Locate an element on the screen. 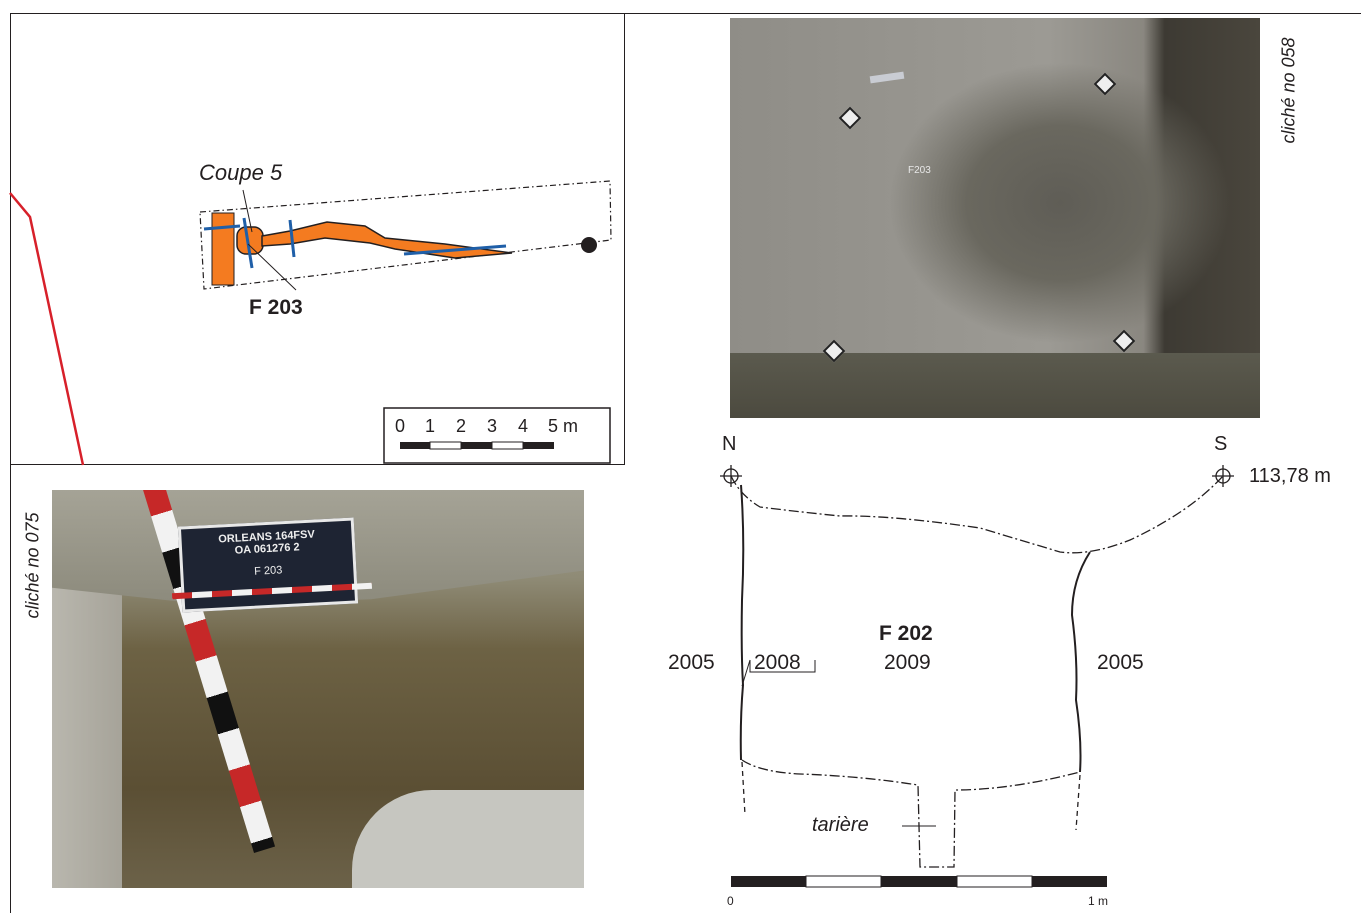  photo-bottom-right-rock is located at coordinates (468, 839).